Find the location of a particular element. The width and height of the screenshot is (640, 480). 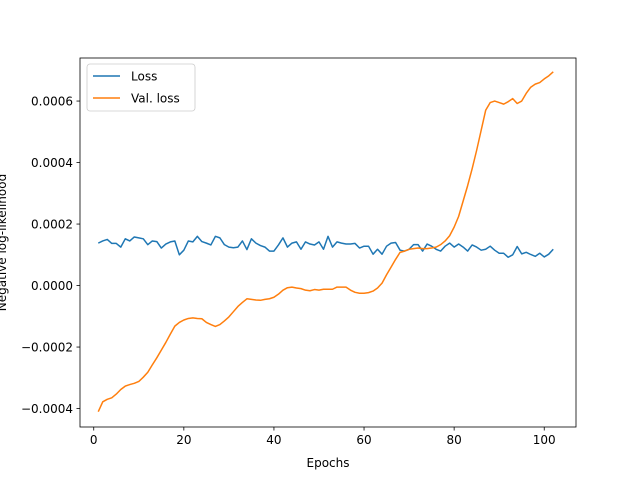

y-axis-ticks: −0.0004 −0.0002 0.0000 0.0002 0.0004 0.0006 is located at coordinates (50, 255).